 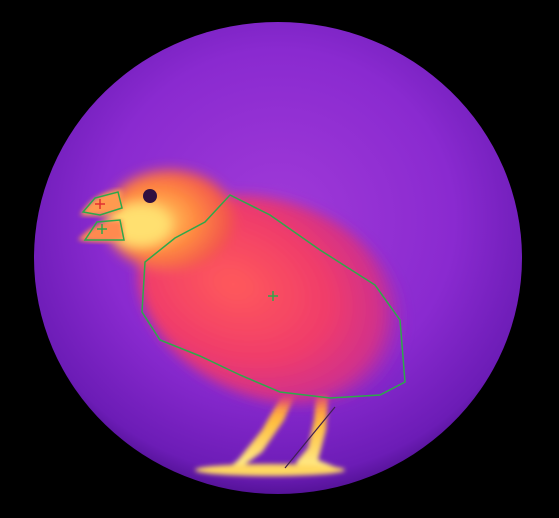 I want to click on lower-beak, so click(x=101, y=231).